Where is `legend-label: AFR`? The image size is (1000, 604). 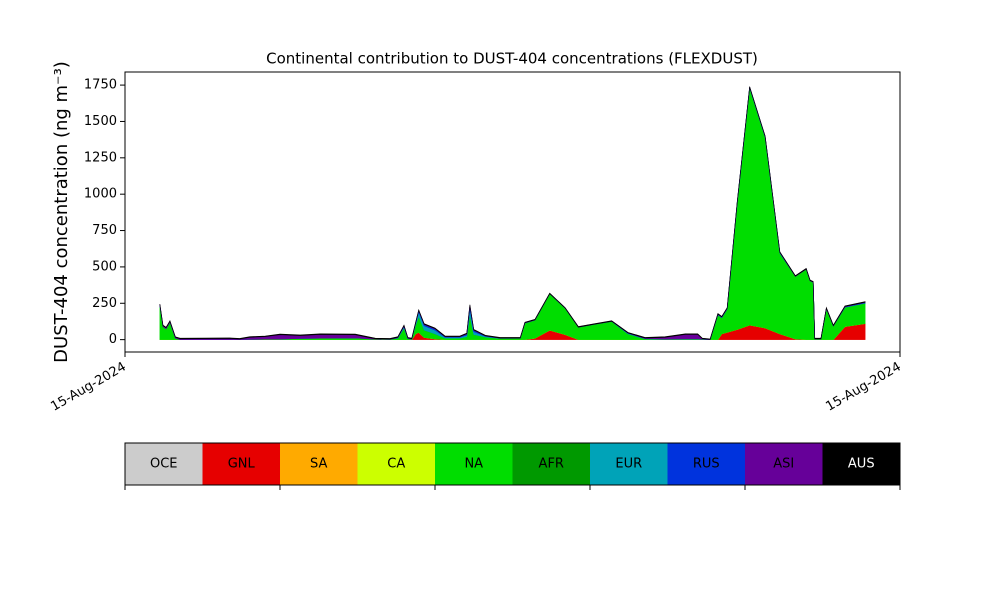
legend-label: AFR is located at coordinates (551, 464).